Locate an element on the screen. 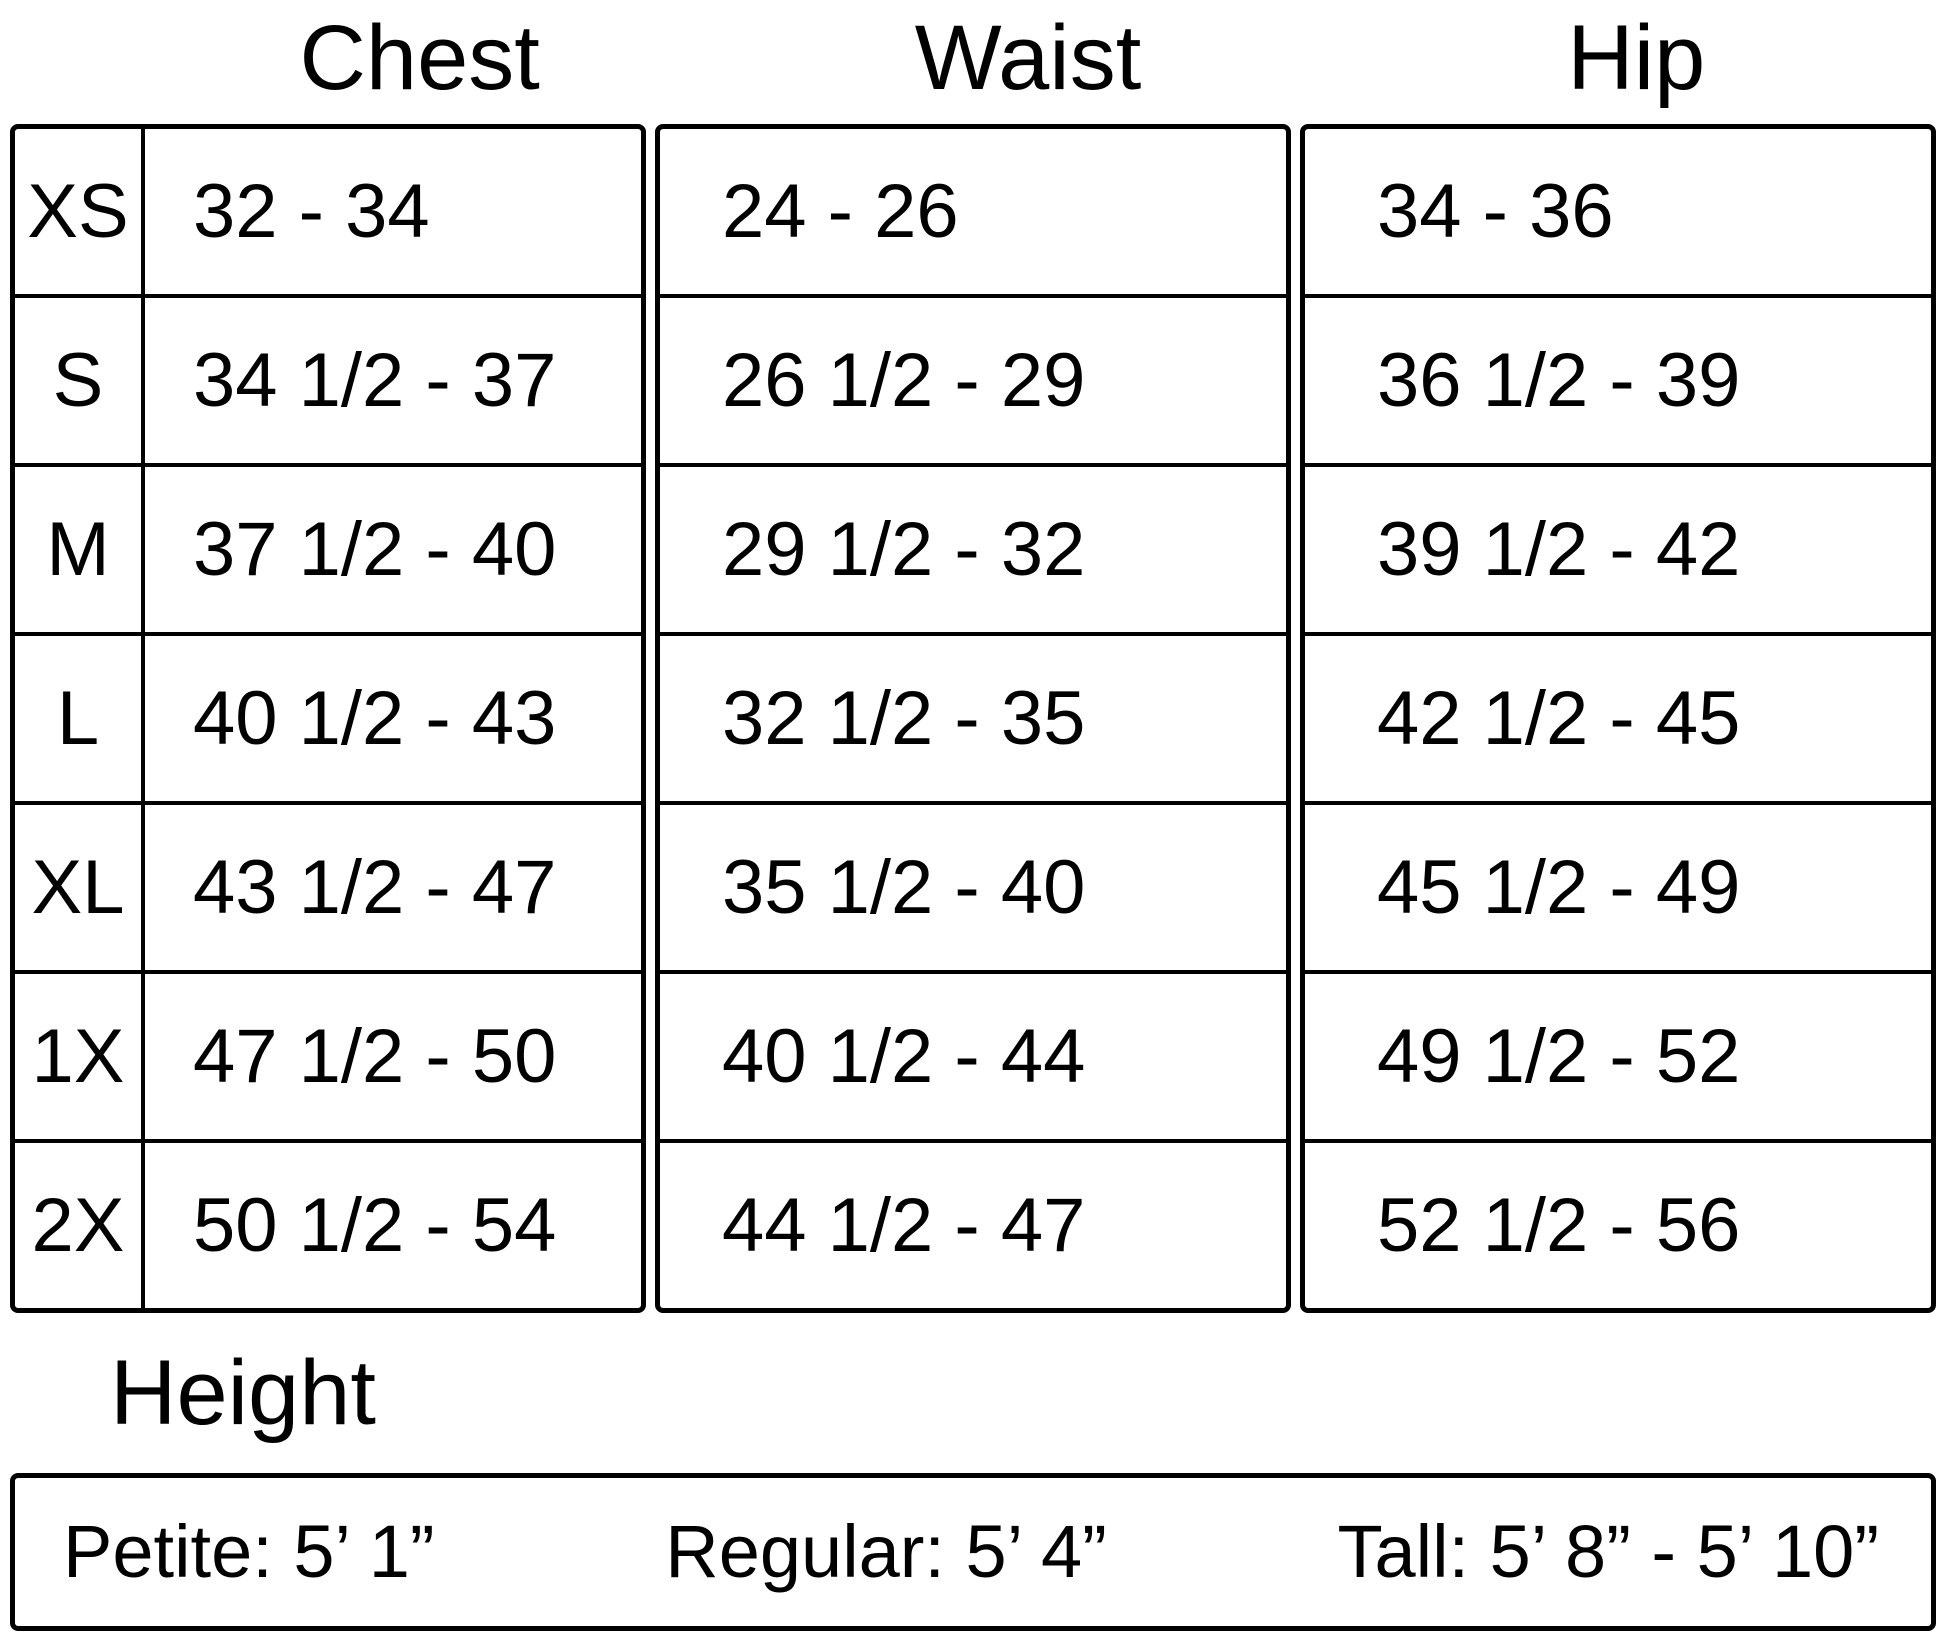  waist-value: 32 1/2 - 35 is located at coordinates (904, 718).